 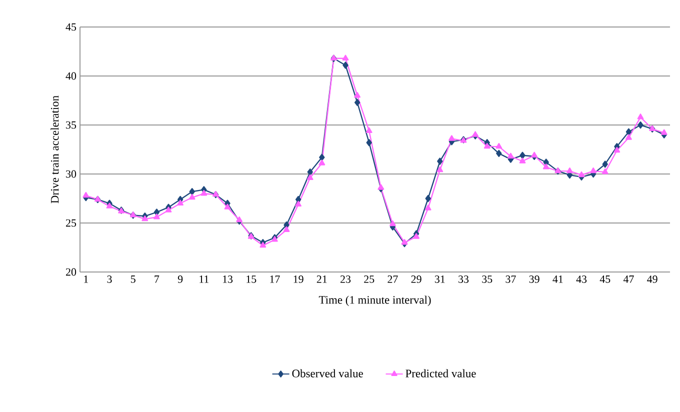 I want to click on x-tick-label: 5, so click(x=133, y=279).